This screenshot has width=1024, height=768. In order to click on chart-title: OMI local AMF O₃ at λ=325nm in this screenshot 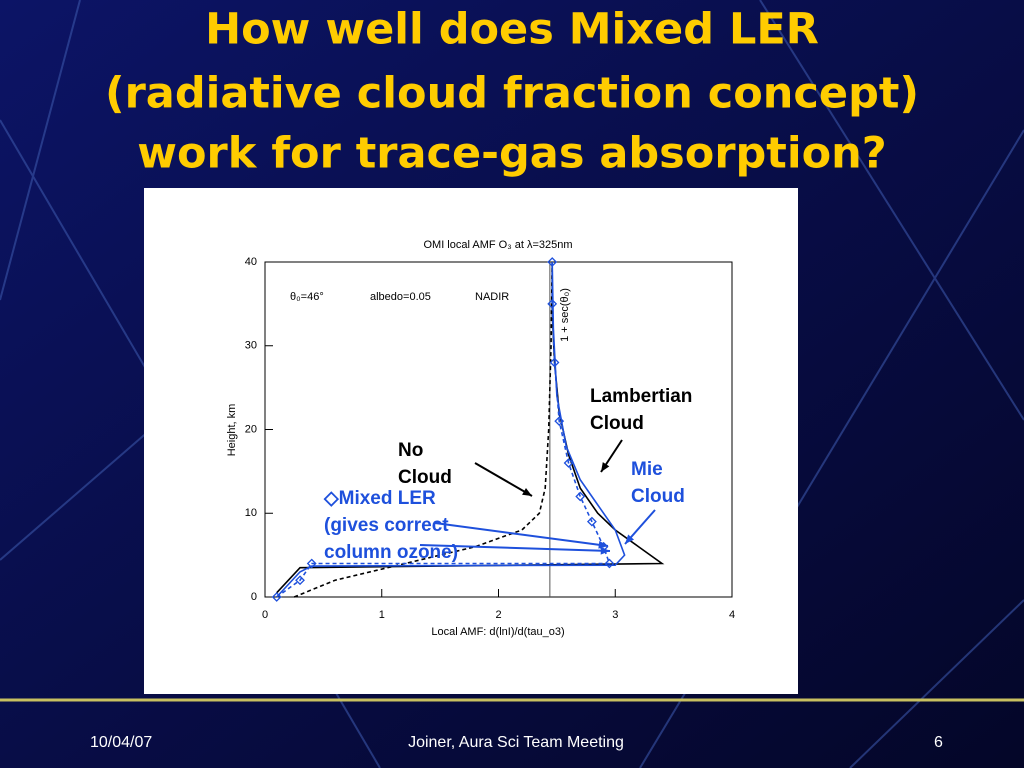, I will do `click(497, 245)`.